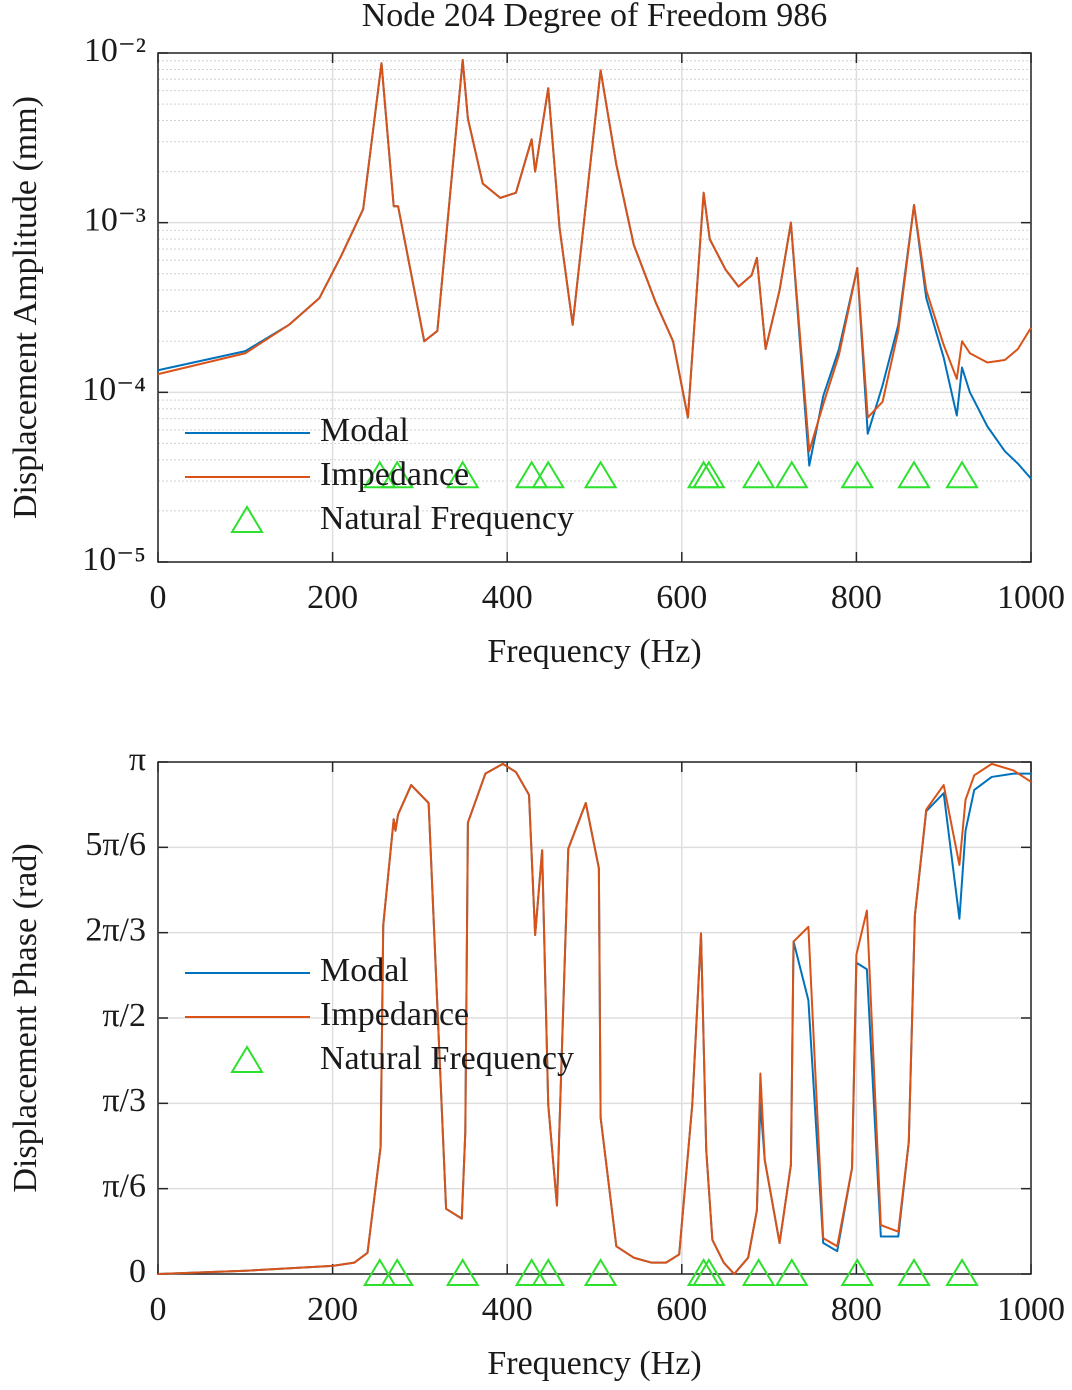 This screenshot has width=1072, height=1390. I want to click on y-tick-label: 10⁻⁴, so click(114, 389).